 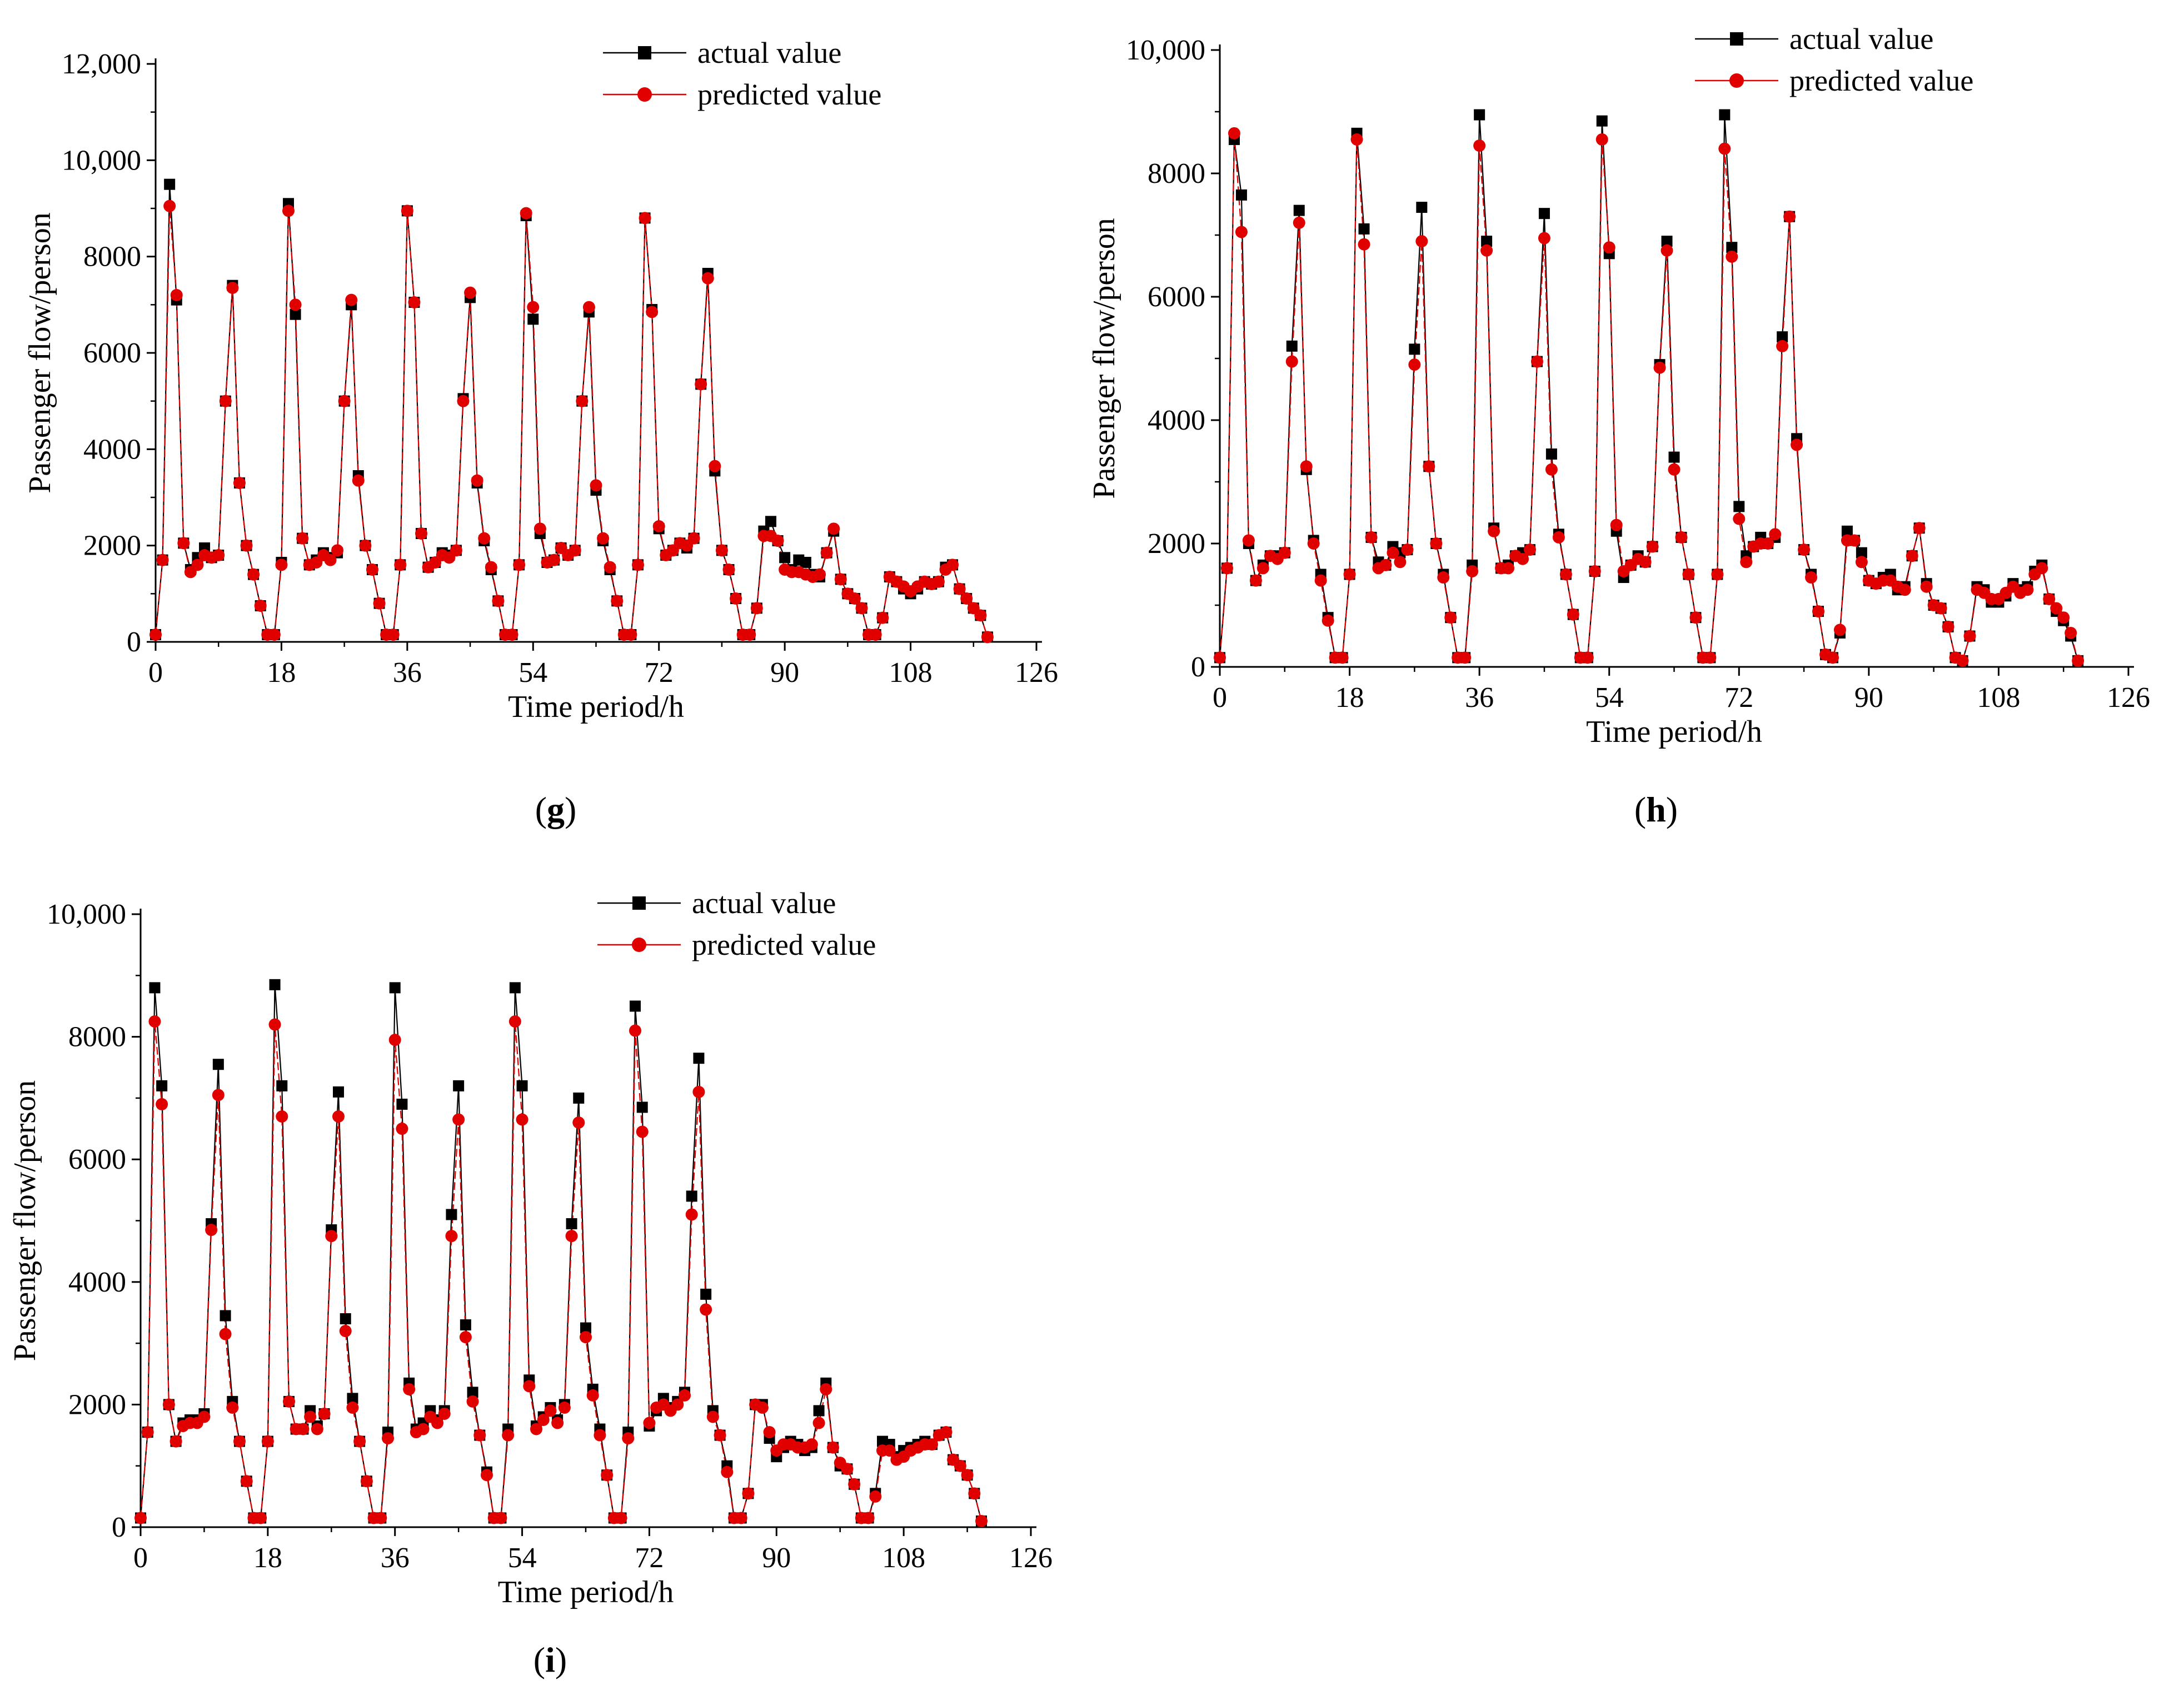 What do you see at coordinates (1738, 698) in the screenshot?
I see `x-tick-label: 72` at bounding box center [1738, 698].